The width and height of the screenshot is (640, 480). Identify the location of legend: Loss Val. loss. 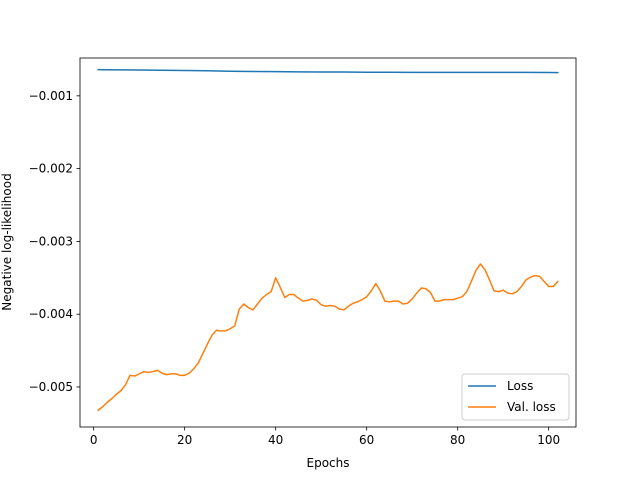
(515, 397).